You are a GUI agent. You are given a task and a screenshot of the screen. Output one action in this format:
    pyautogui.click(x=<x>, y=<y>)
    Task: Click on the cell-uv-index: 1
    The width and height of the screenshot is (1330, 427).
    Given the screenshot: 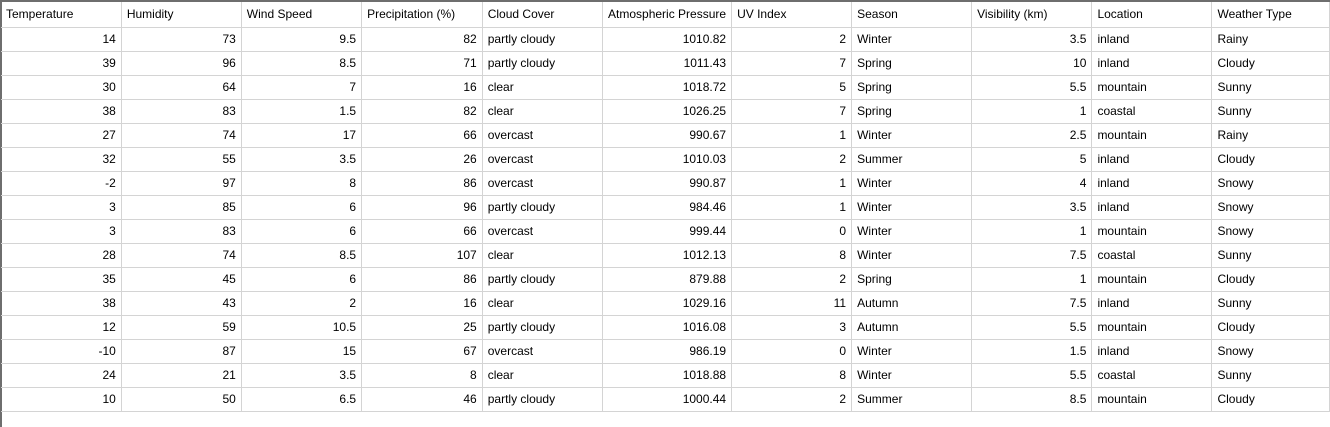 What is the action you would take?
    pyautogui.click(x=792, y=183)
    